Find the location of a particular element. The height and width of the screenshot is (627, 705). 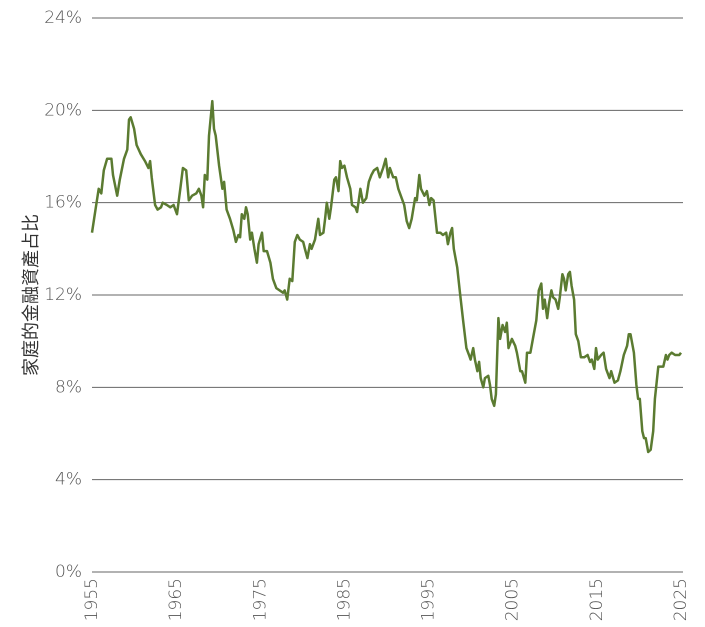

y-tick-label: 0% is located at coordinates (68, 572).